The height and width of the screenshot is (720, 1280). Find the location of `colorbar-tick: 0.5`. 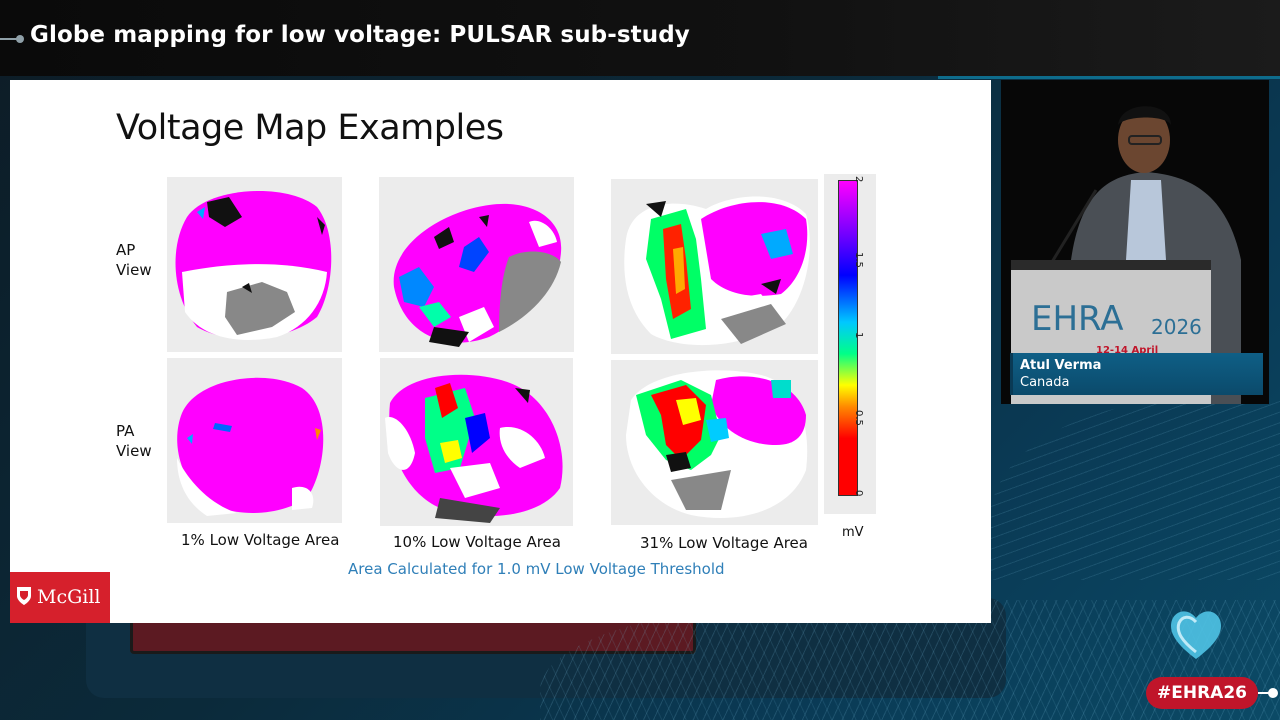

colorbar-tick: 0.5 is located at coordinates (858, 418).